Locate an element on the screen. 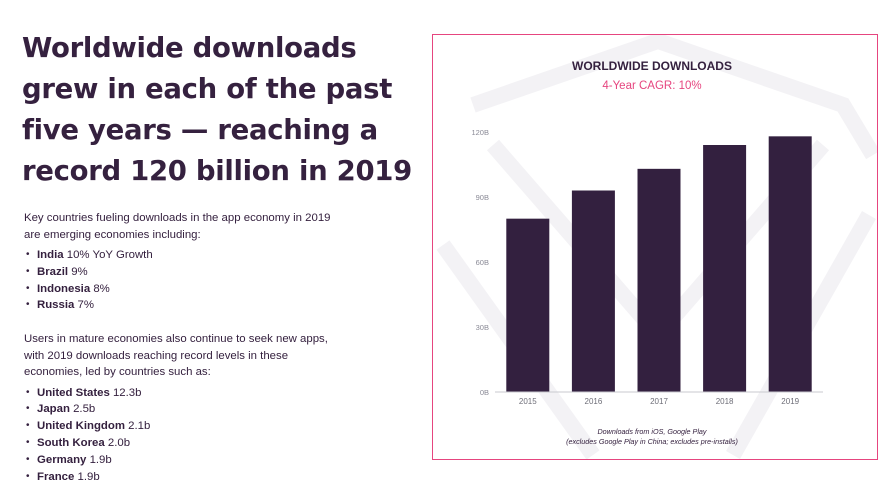  x-axis: 2015 2016 2017 2018 2019 is located at coordinates (659, 401).